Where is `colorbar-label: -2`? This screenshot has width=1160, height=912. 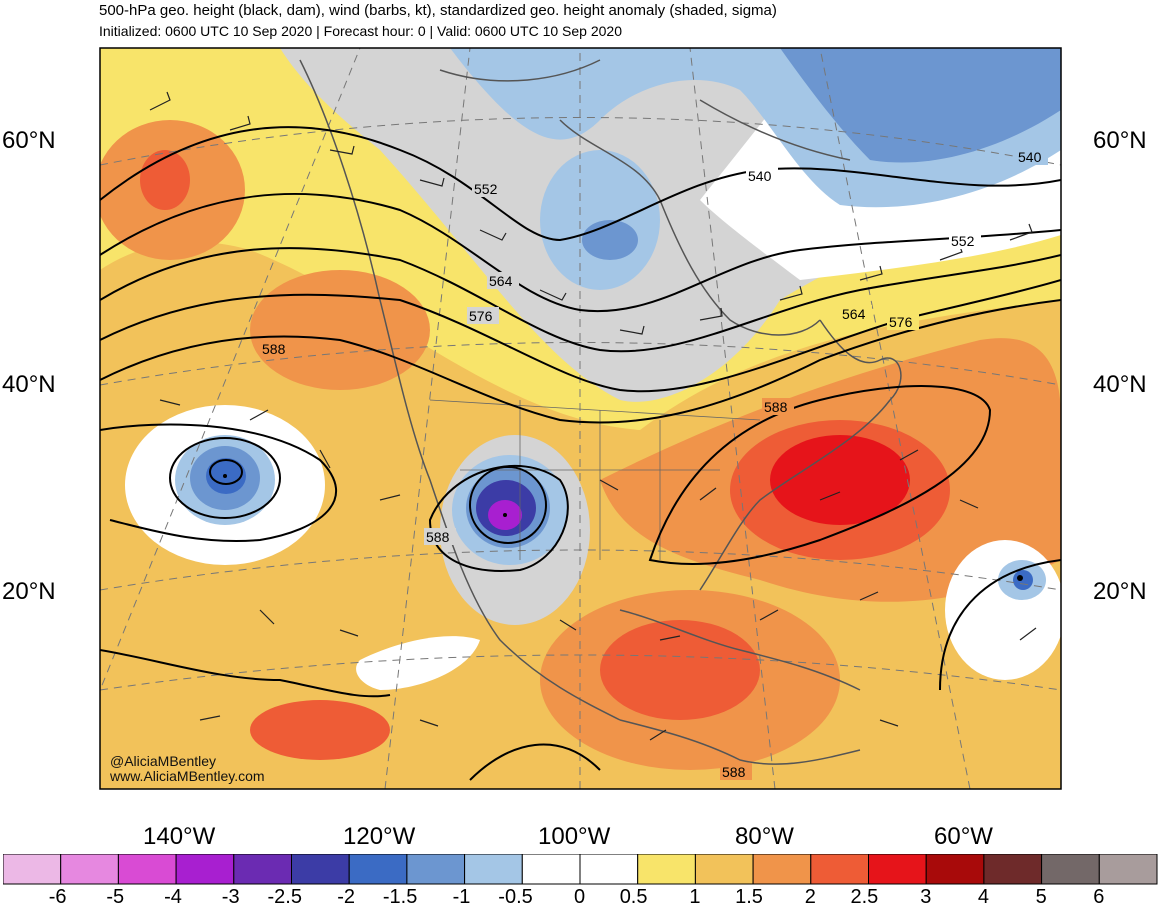
colorbar-label: -2 is located at coordinates (346, 897).